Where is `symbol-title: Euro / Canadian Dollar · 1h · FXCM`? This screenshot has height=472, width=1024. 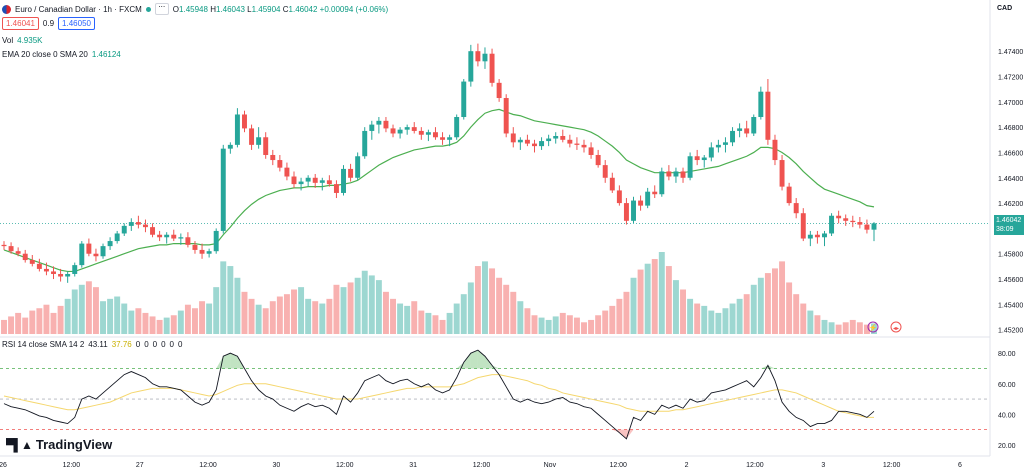 symbol-title: Euro / Canadian Dollar · 1h · FXCM is located at coordinates (78, 9).